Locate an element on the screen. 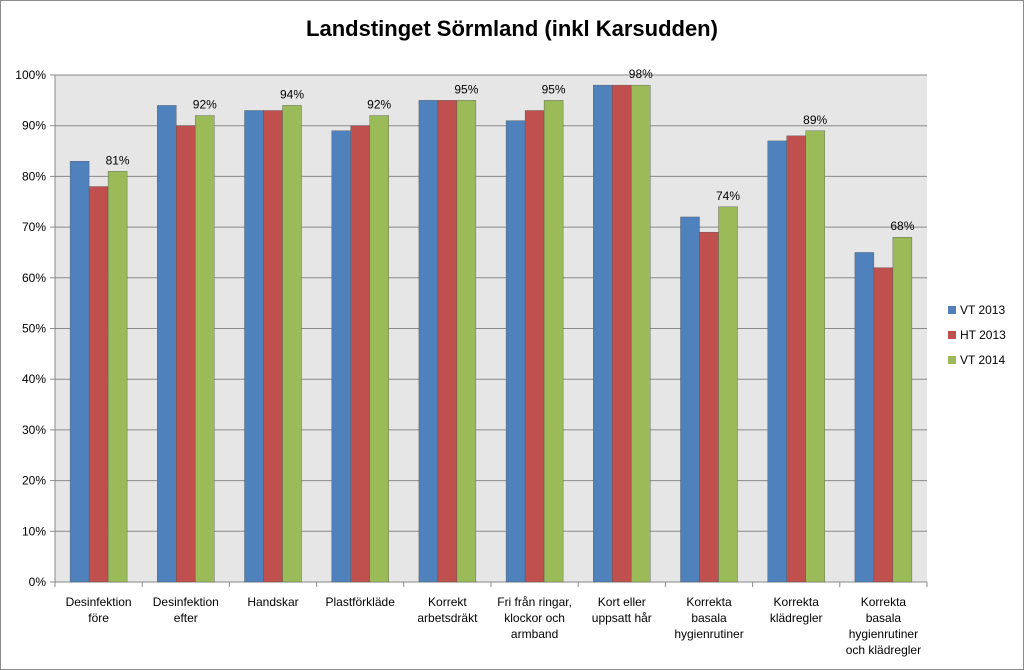 The width and height of the screenshot is (1024, 670). y-tick-label: 80% is located at coordinates (34, 176).